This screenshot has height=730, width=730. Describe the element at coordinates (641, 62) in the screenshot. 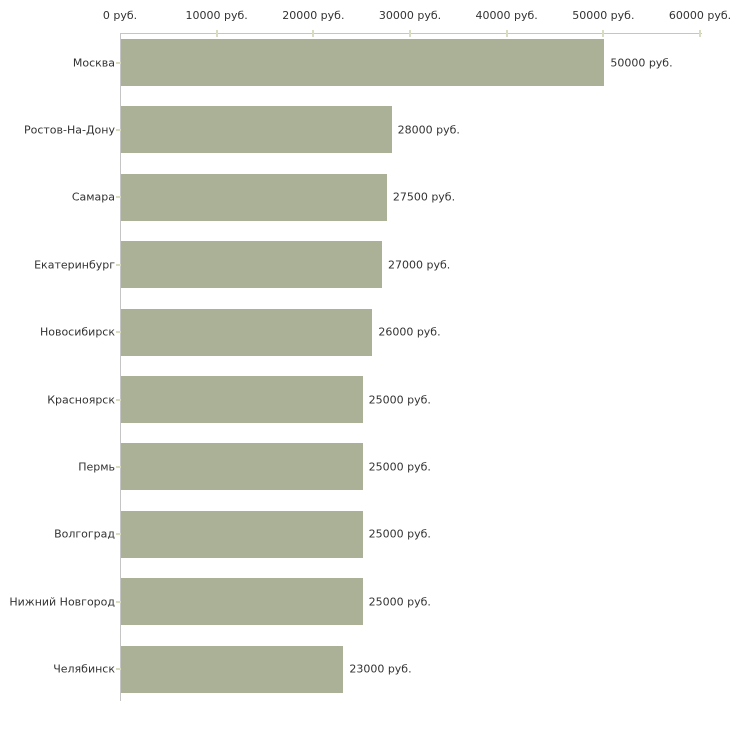

I see `value-label: 50000 руб.` at that location.